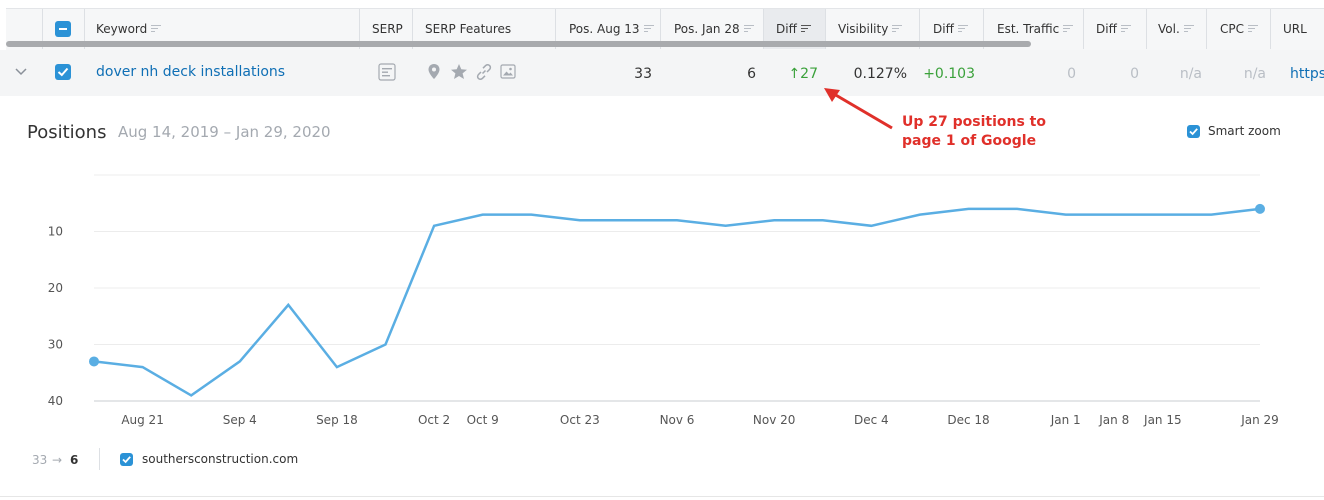  Describe the element at coordinates (1035, 29) in the screenshot. I see `header-est-traffic: Est. Traffic` at that location.